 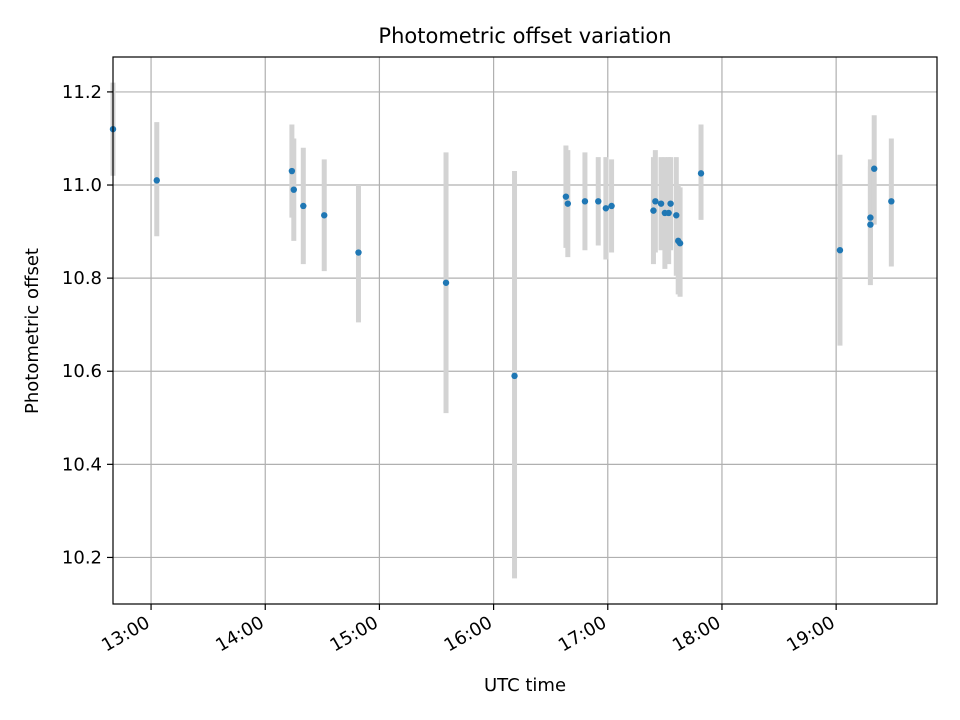 What do you see at coordinates (82, 278) in the screenshot?
I see `y-tick-label: 10.8` at bounding box center [82, 278].